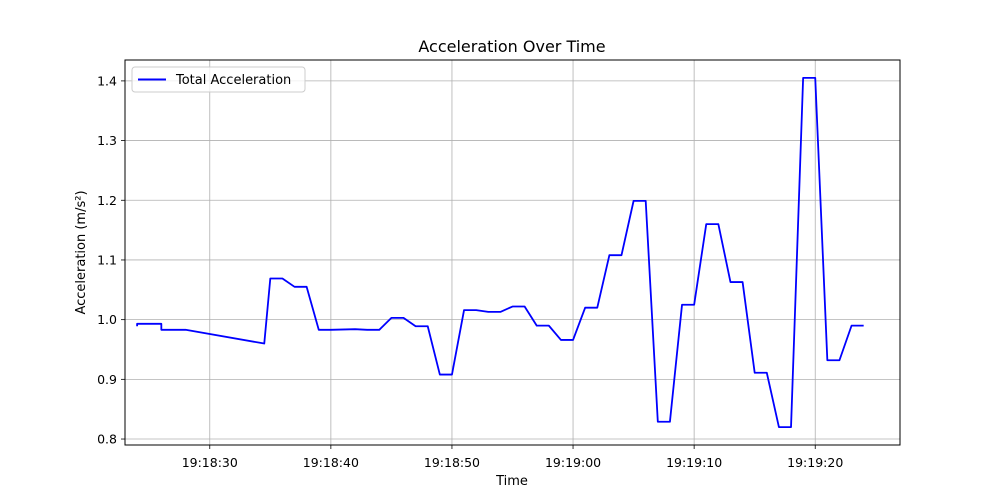  I want to click on chart-title: Acceleration Over Time, so click(511, 46).